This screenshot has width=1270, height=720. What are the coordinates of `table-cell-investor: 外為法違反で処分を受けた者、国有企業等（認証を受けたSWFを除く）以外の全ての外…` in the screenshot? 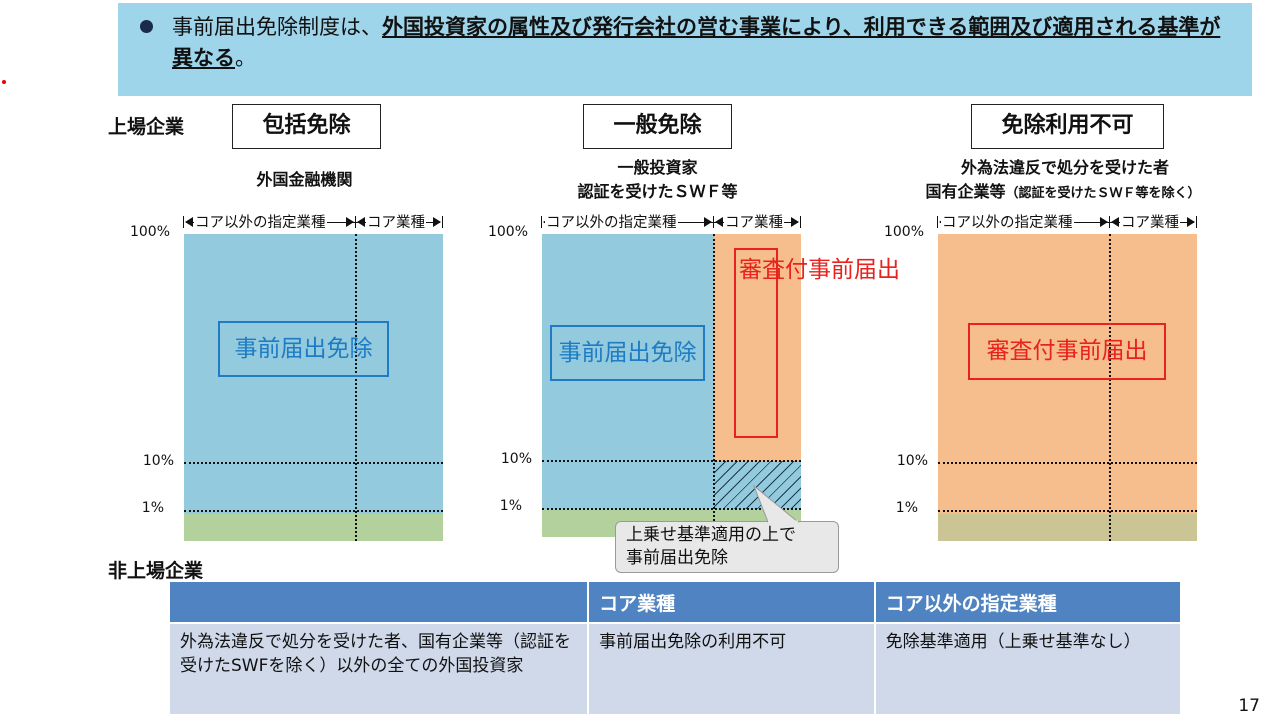 It's located at (378, 669).